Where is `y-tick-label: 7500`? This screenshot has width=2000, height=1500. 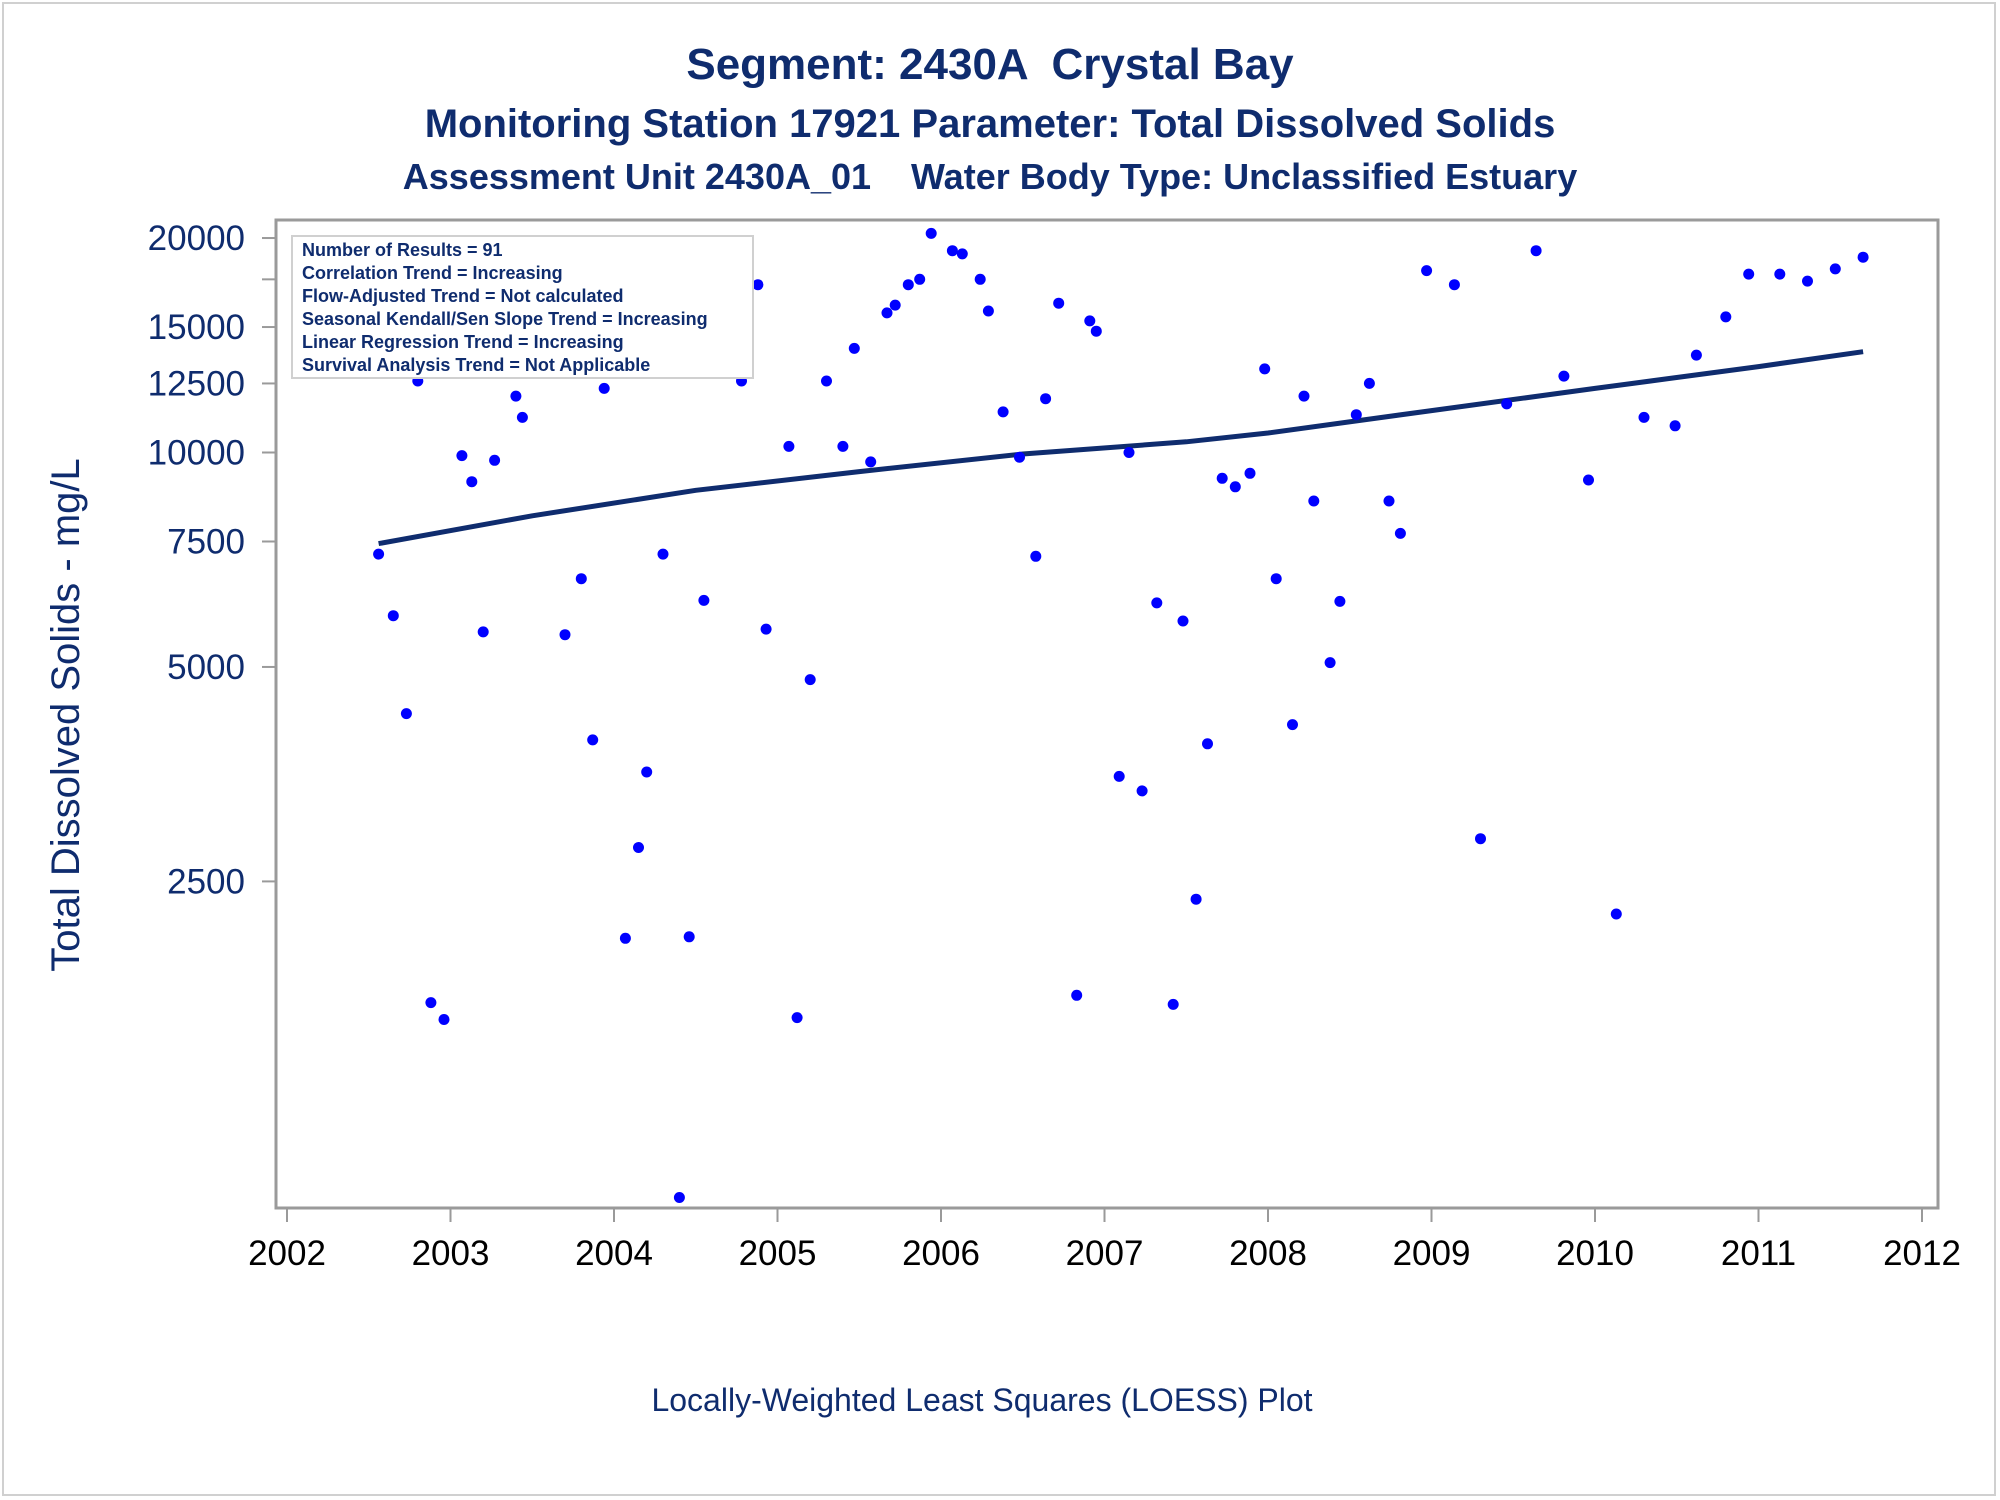 y-tick-label: 7500 is located at coordinates (206, 541).